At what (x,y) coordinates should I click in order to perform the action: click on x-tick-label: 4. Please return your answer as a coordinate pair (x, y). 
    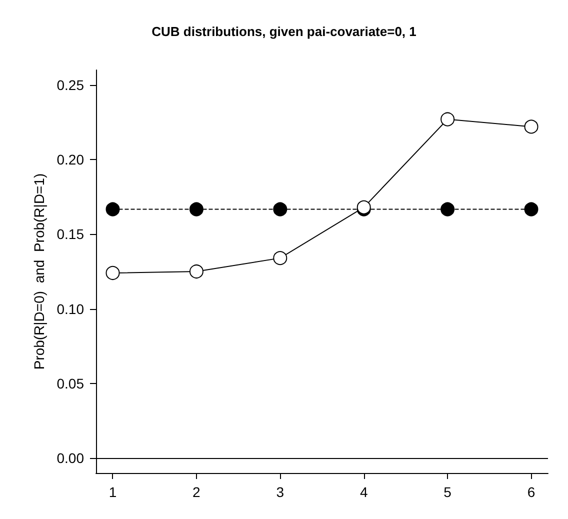
    Looking at the image, I should click on (364, 492).